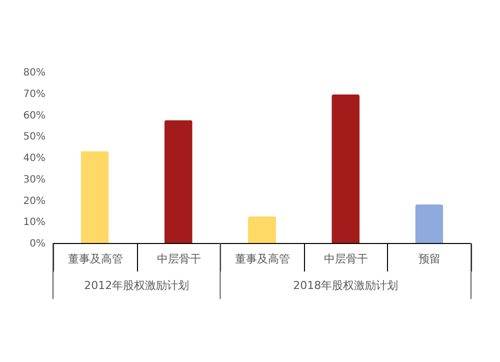 Image resolution: width=500 pixels, height=362 pixels. What do you see at coordinates (429, 259) in the screenshot?
I see `x-tick-label: 预留` at bounding box center [429, 259].